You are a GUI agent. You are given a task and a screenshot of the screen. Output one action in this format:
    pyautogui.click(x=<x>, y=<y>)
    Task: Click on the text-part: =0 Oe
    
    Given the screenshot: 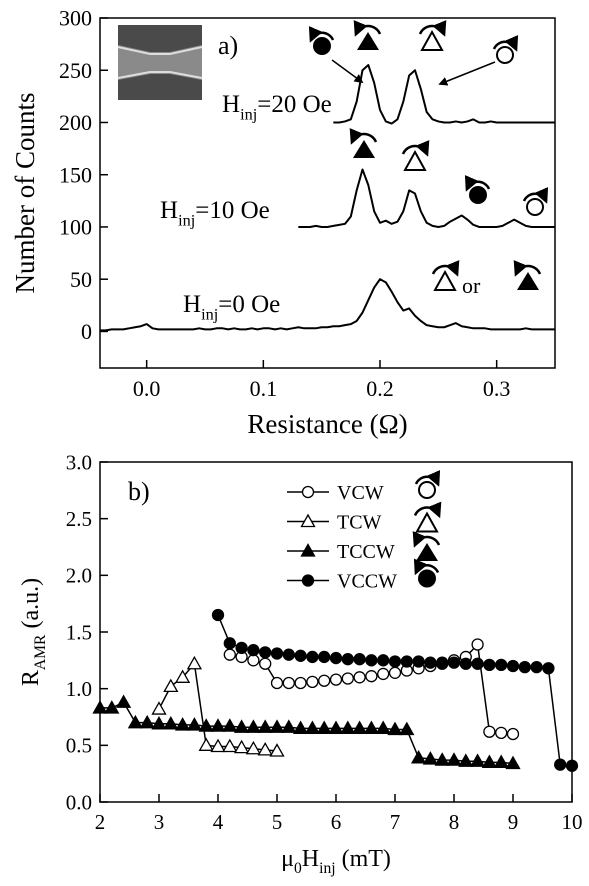 What is the action you would take?
    pyautogui.click(x=249, y=304)
    